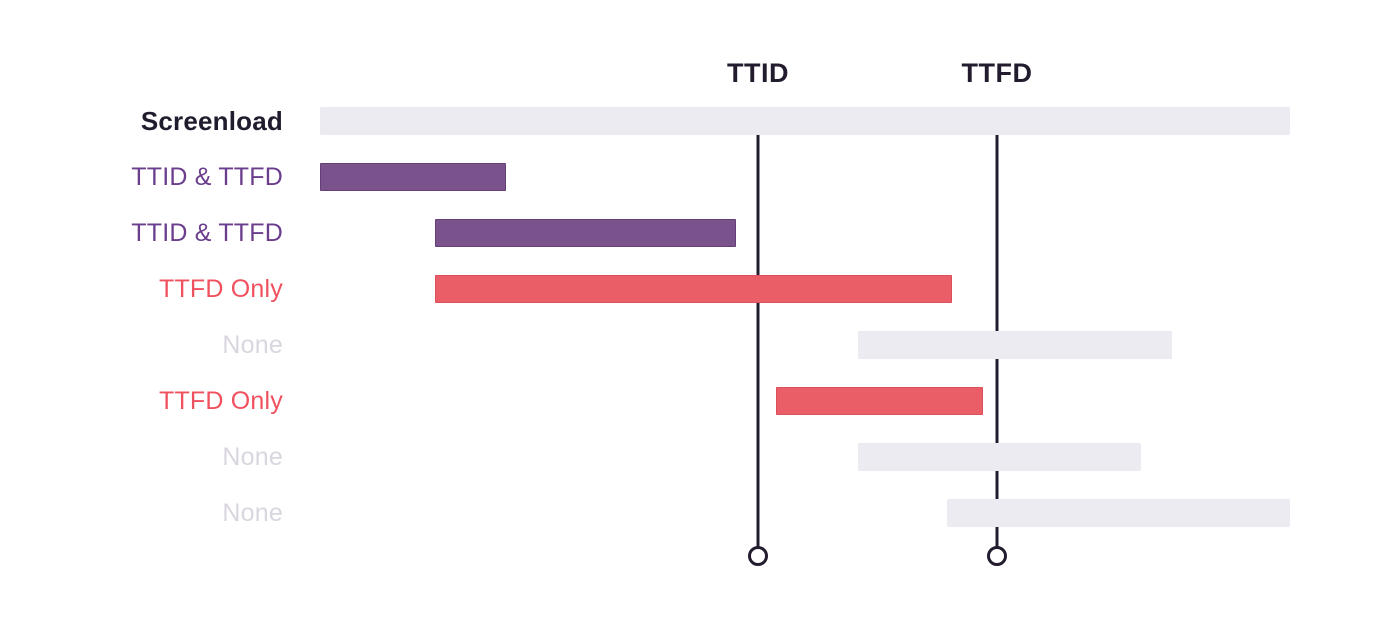 Image resolution: width=1400 pixels, height=627 pixels. Describe the element at coordinates (758, 338) in the screenshot. I see `ttid-marker-line` at that location.